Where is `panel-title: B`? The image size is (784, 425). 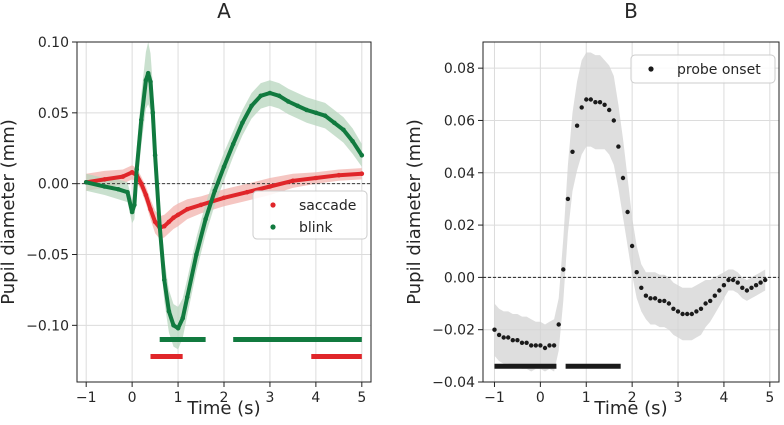 panel-title: B is located at coordinates (631, 11).